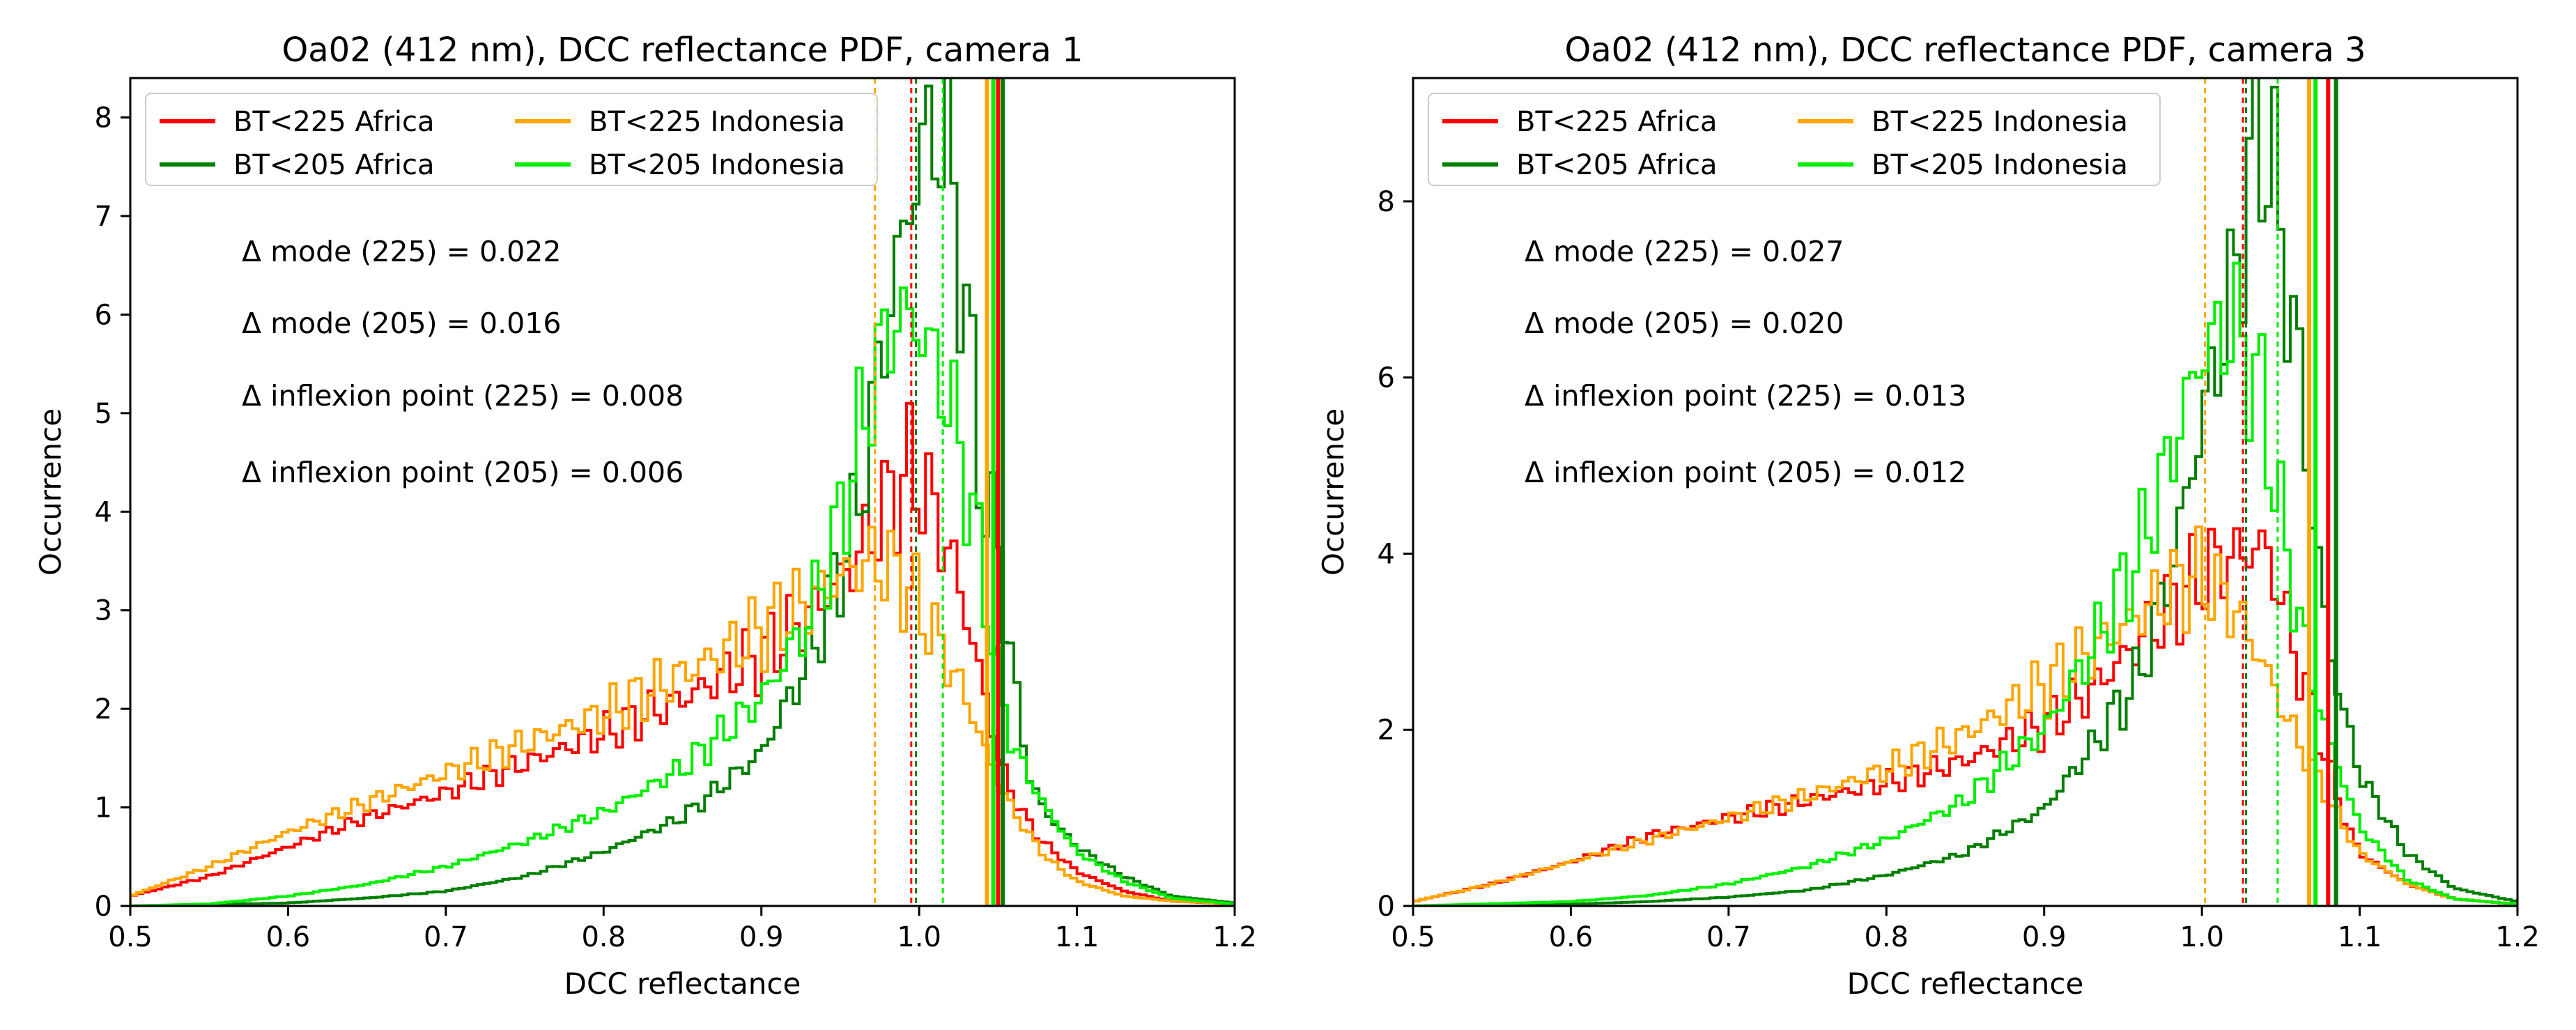 This screenshot has height=1030, width=2576. I want to click on annotation-text: Δ mode (225) = 0.022, so click(402, 251).